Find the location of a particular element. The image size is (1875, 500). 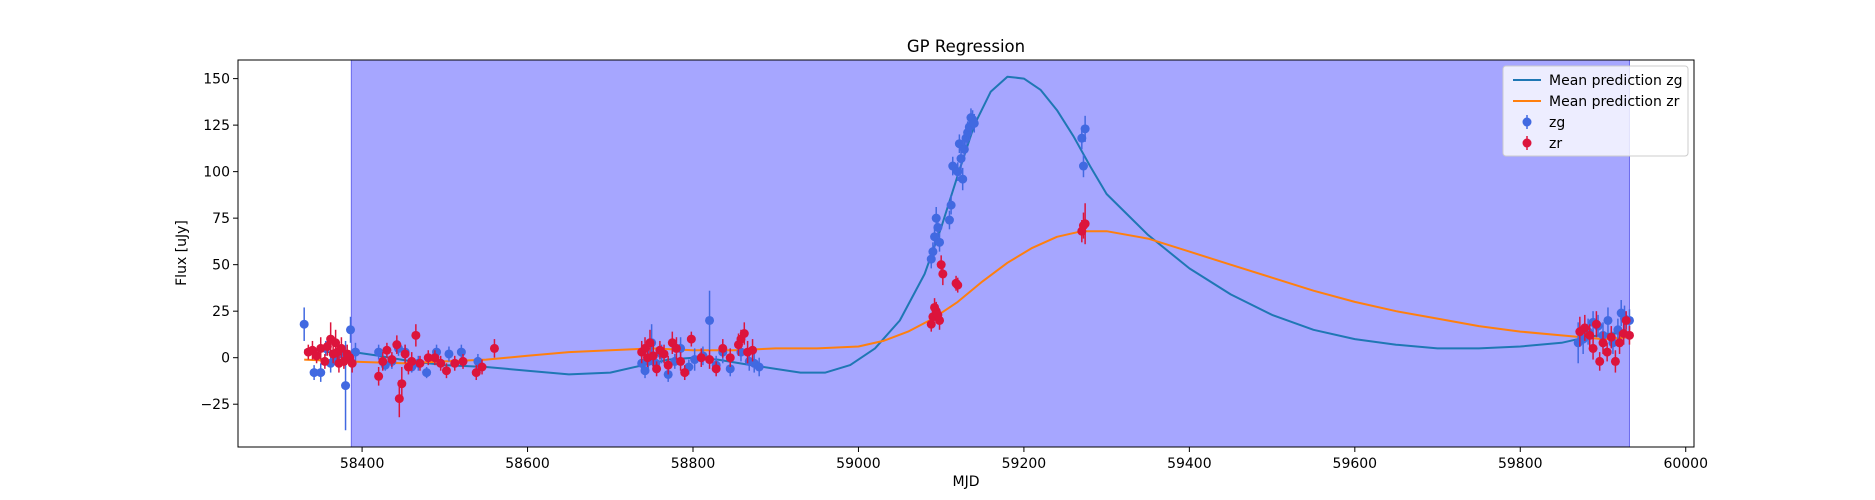

x-axis-label: MJD is located at coordinates (966, 482).